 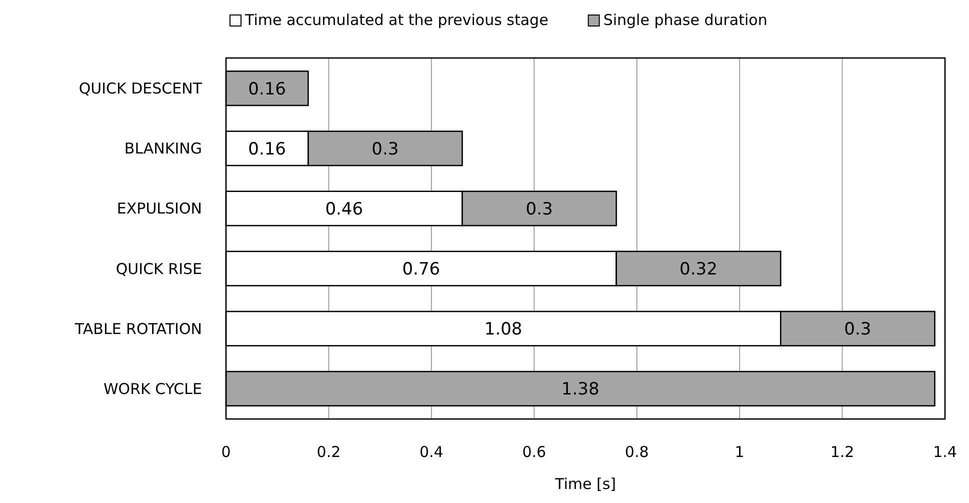 What do you see at coordinates (842, 452) in the screenshot?
I see `x-tick-label: 1.2` at bounding box center [842, 452].